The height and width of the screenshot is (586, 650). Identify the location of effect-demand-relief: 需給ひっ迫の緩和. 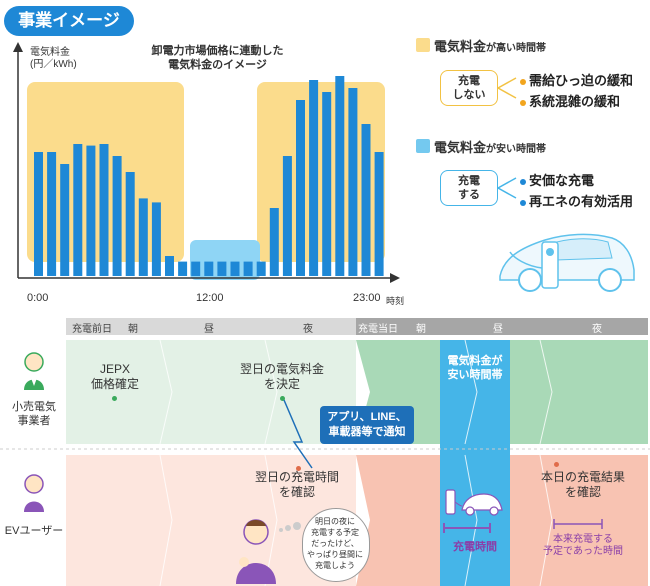
(576, 79).